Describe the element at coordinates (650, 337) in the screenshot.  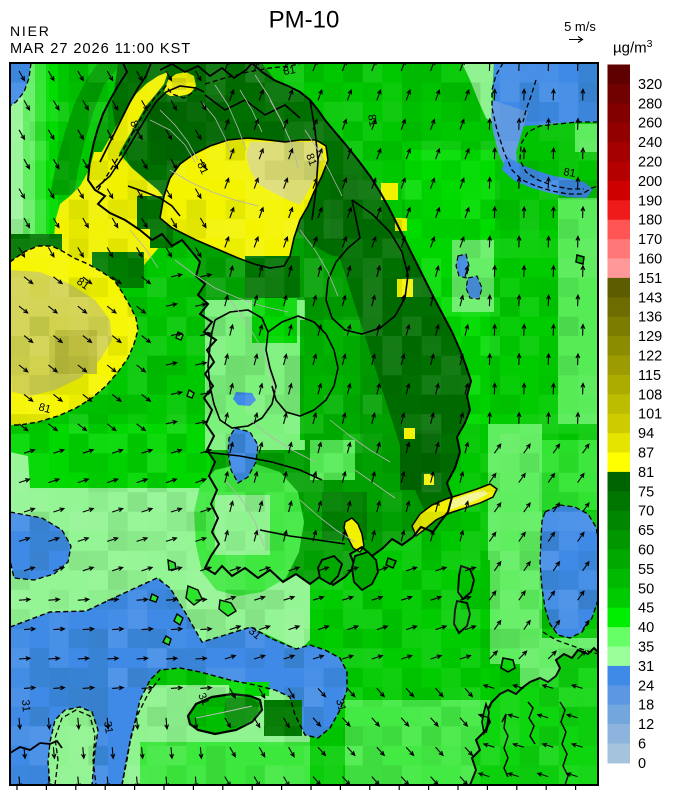
I see `svg-text: 129` at that location.